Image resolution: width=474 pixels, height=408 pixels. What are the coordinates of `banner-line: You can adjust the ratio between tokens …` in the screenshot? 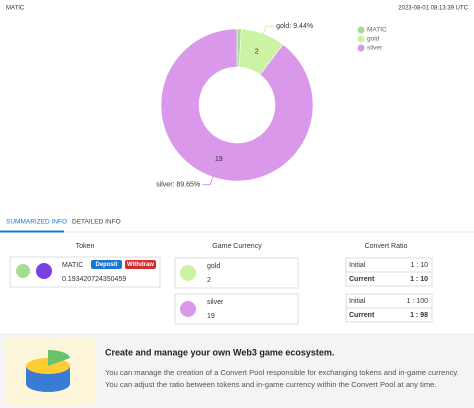 It's located at (271, 384).